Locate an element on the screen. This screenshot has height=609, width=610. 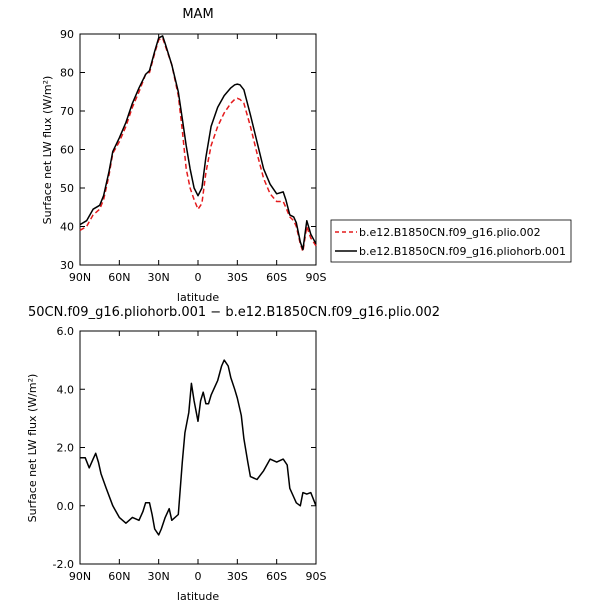
bottom-y-tick-label: 2.0 is located at coordinates (66, 448).